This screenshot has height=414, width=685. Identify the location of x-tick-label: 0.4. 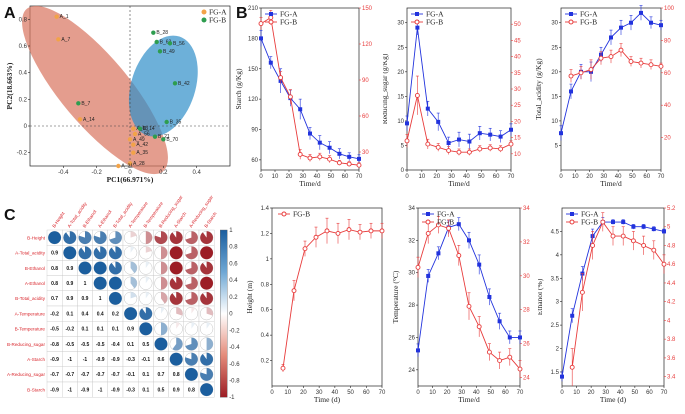
(196, 173).